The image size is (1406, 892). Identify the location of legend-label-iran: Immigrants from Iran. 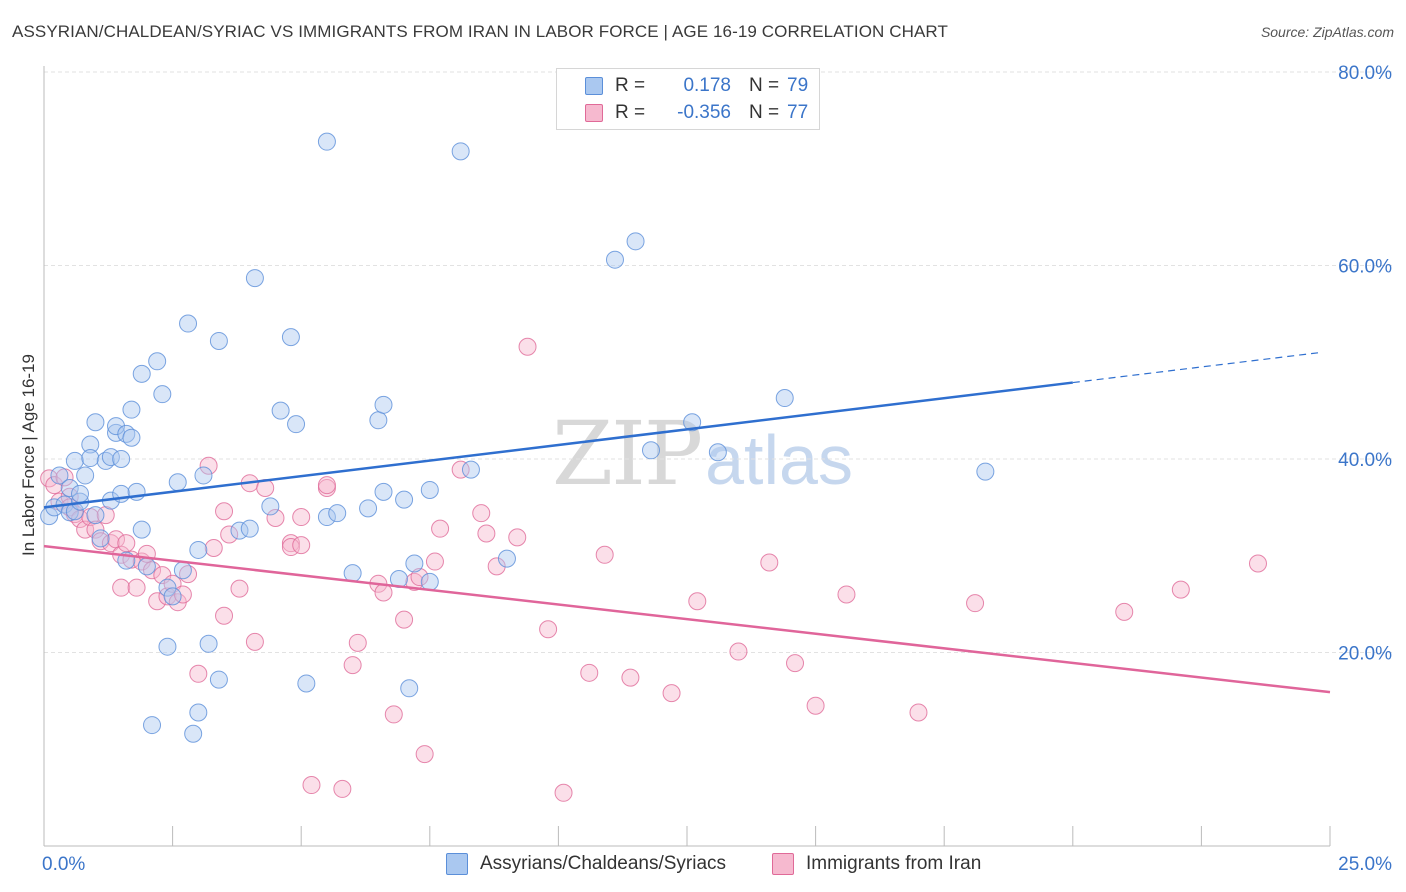
(894, 863).